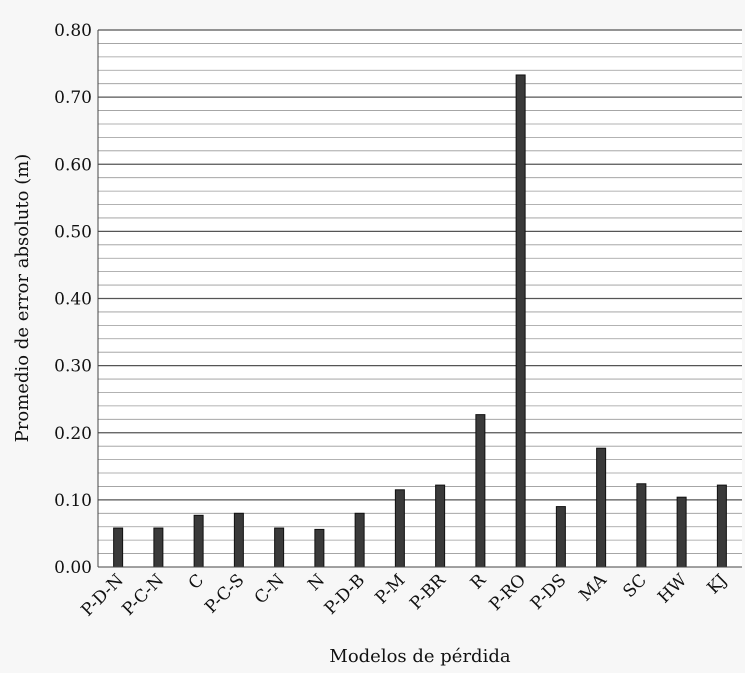 This screenshot has width=745, height=673. Describe the element at coordinates (238, 540) in the screenshot. I see `bar-p-c-s` at that location.